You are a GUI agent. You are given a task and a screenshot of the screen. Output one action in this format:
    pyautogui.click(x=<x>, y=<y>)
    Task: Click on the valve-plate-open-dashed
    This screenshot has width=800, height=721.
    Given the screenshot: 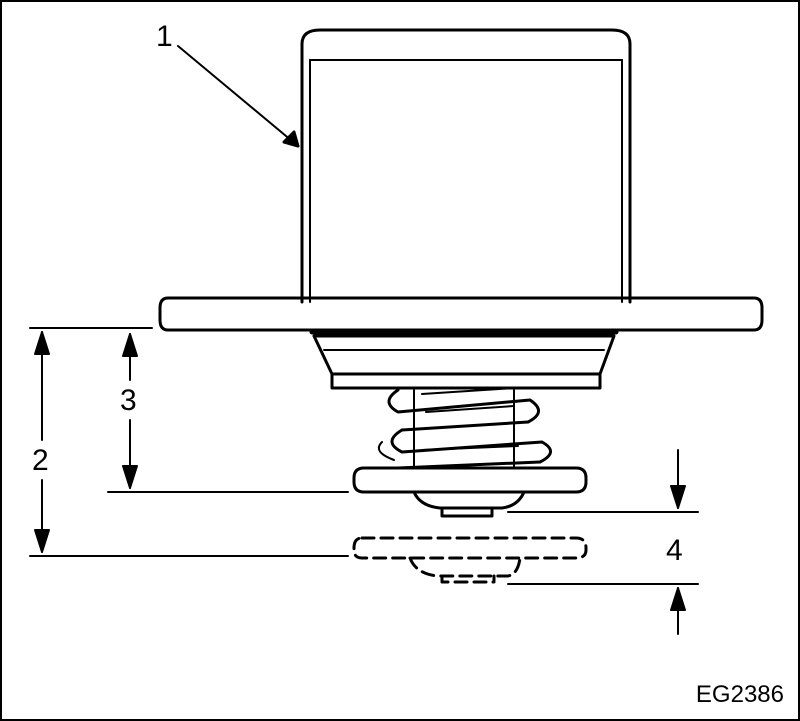 What is the action you would take?
    pyautogui.click(x=470, y=560)
    